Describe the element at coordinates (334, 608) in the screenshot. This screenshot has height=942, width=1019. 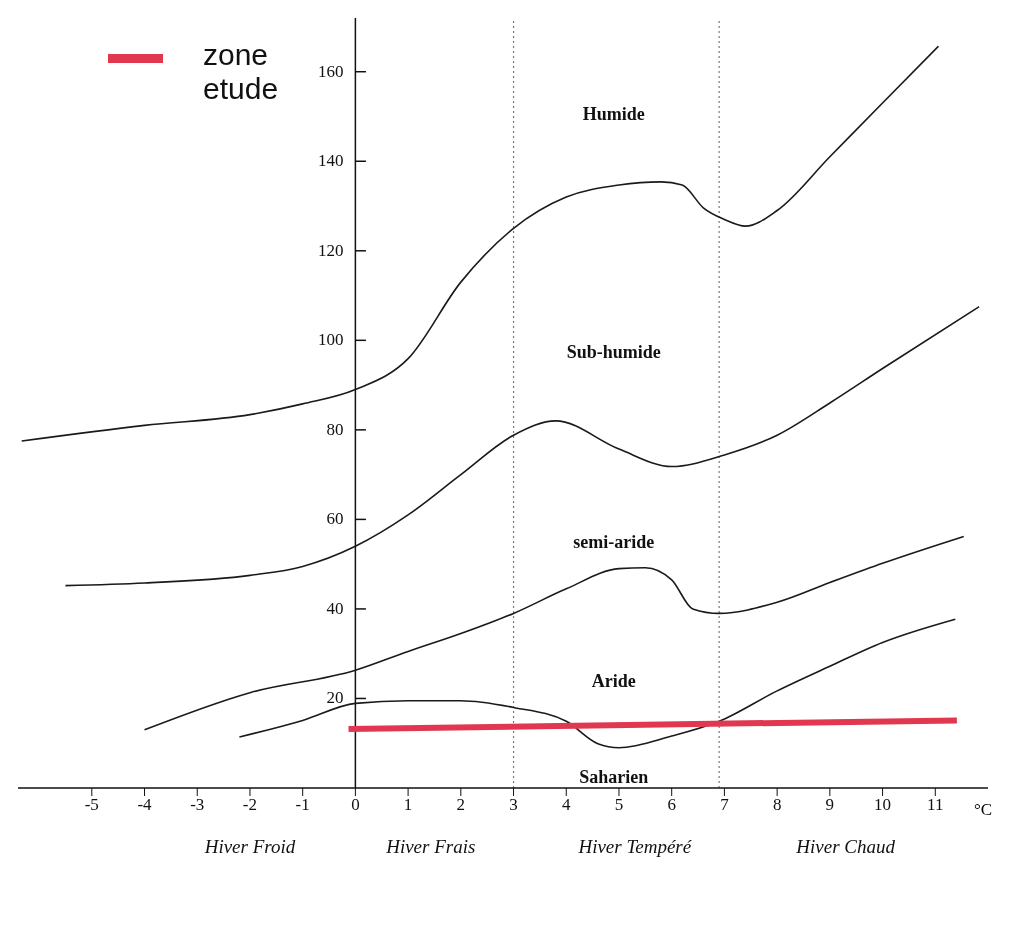
I see `y-tick-label: 40` at that location.